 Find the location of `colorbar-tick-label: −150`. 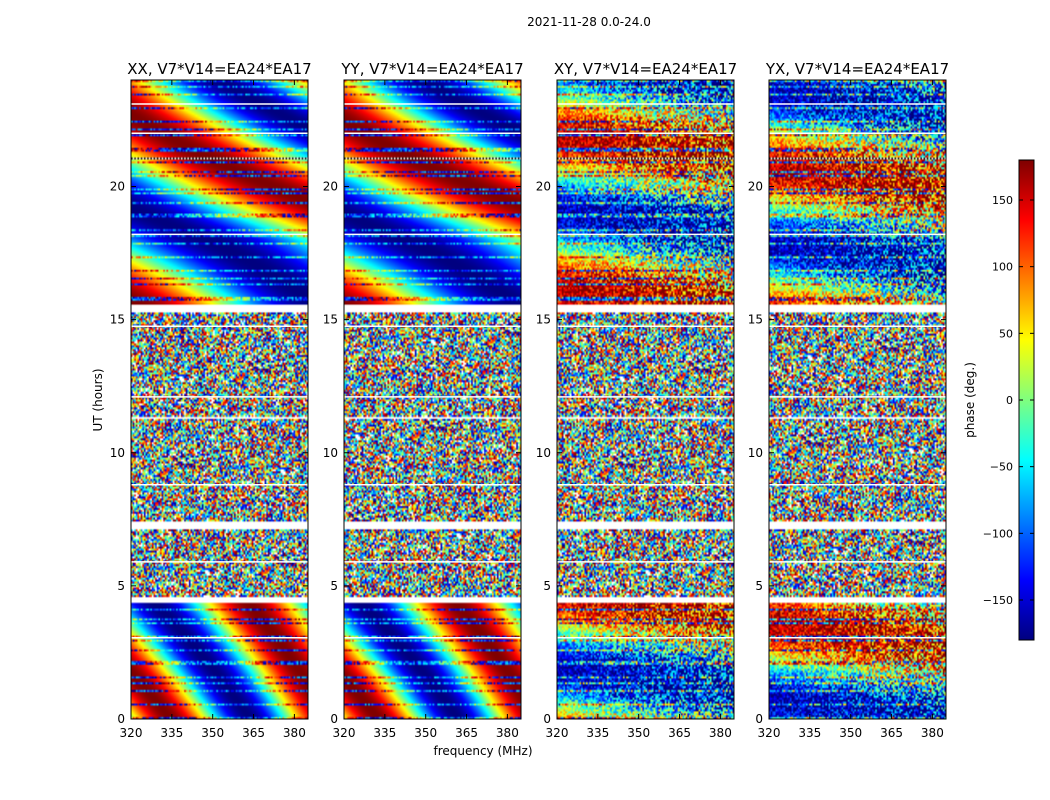

colorbar-tick-label: −150 is located at coordinates (998, 600).